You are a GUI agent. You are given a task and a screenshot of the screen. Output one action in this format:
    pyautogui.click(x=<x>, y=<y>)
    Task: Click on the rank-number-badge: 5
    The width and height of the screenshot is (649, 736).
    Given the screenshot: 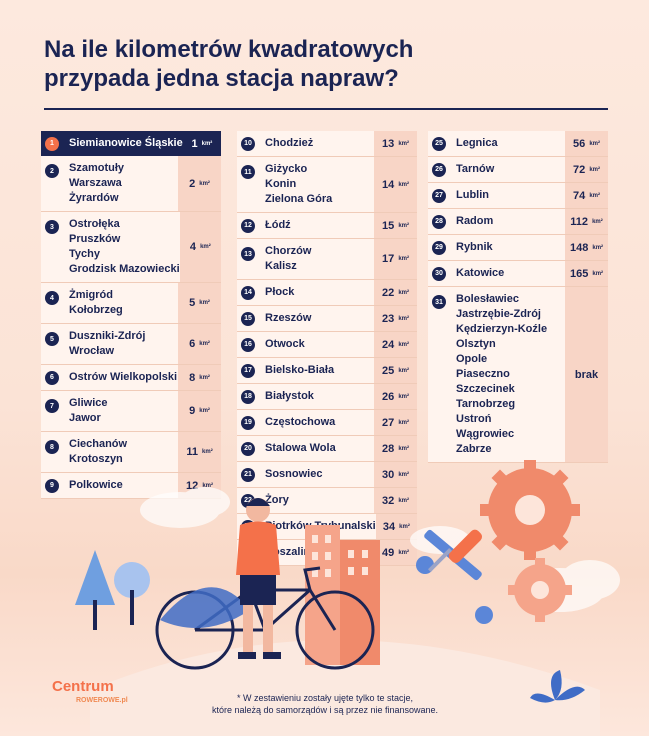 What is the action you would take?
    pyautogui.click(x=52, y=339)
    